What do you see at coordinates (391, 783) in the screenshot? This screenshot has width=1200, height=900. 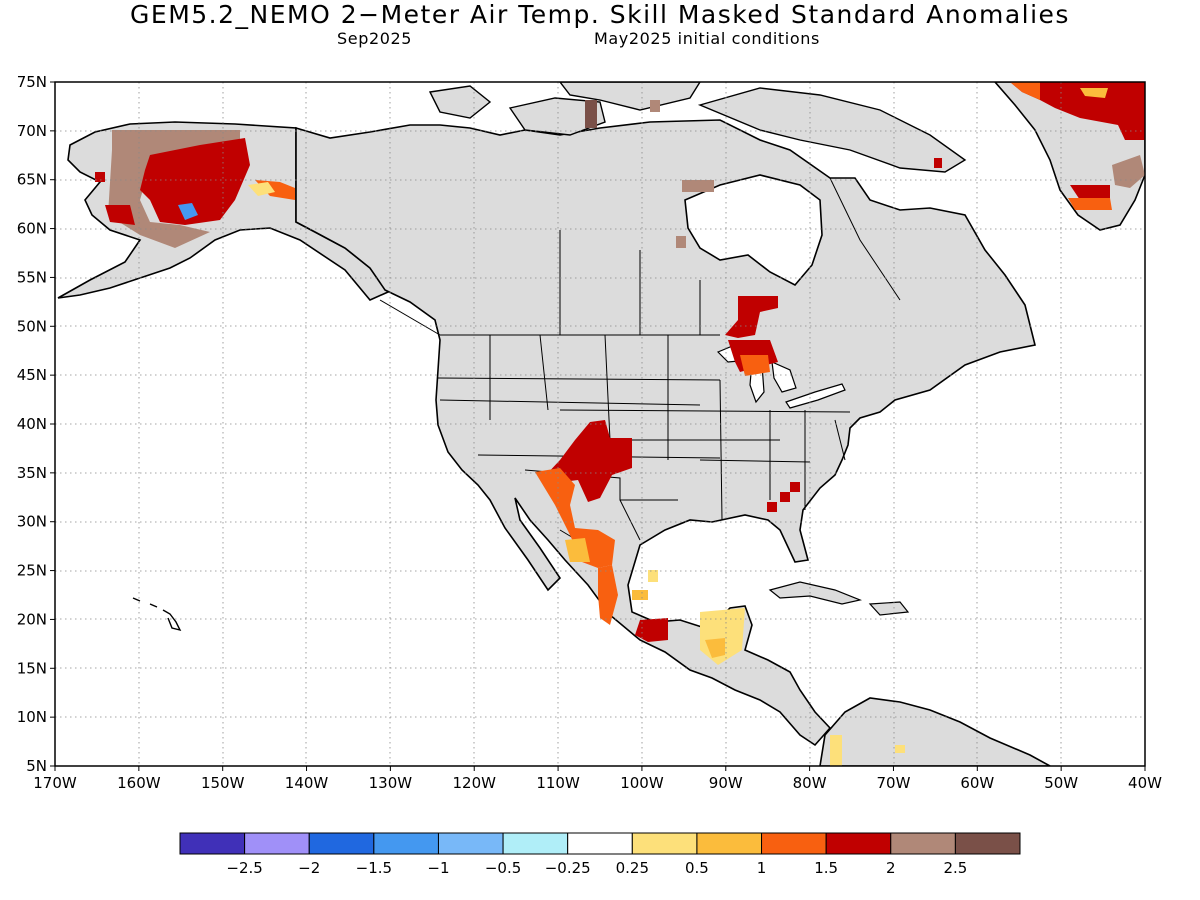 I see `lon-tick-label: 130W` at bounding box center [391, 783].